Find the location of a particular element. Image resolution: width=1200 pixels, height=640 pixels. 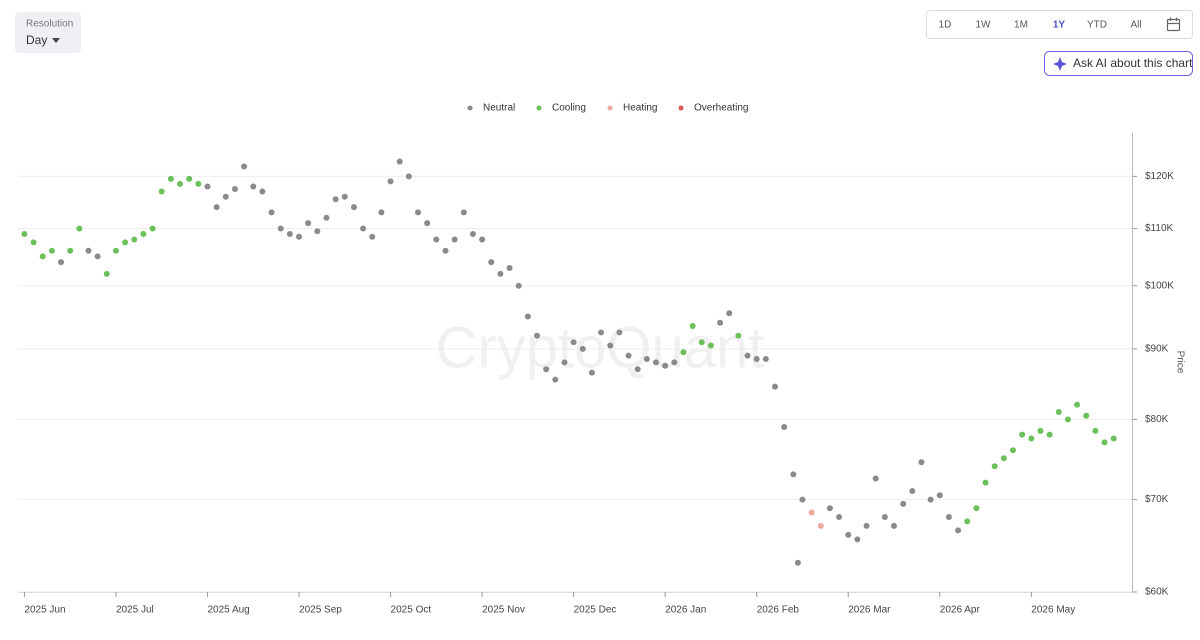

y-tick-label: $120K is located at coordinates (1159, 176).